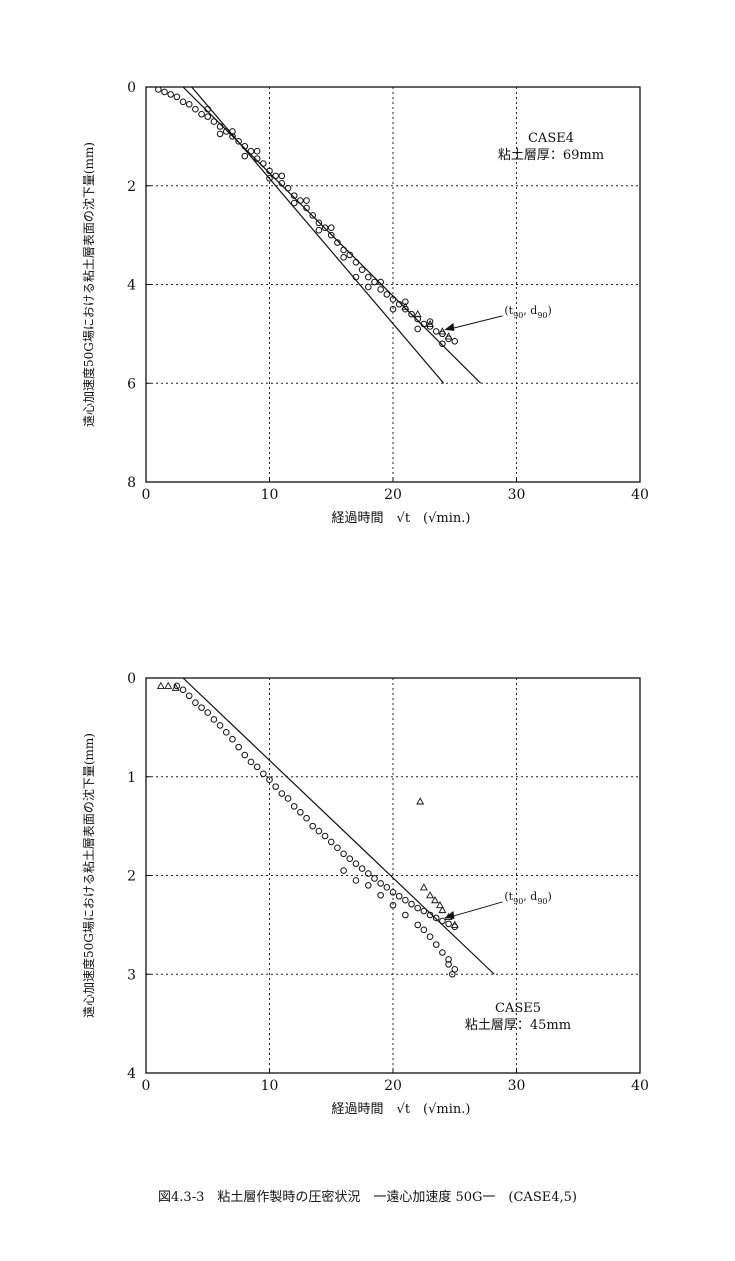 This screenshot has height=1261, width=735. I want to click on y-tick-label: 0, so click(131, 679).